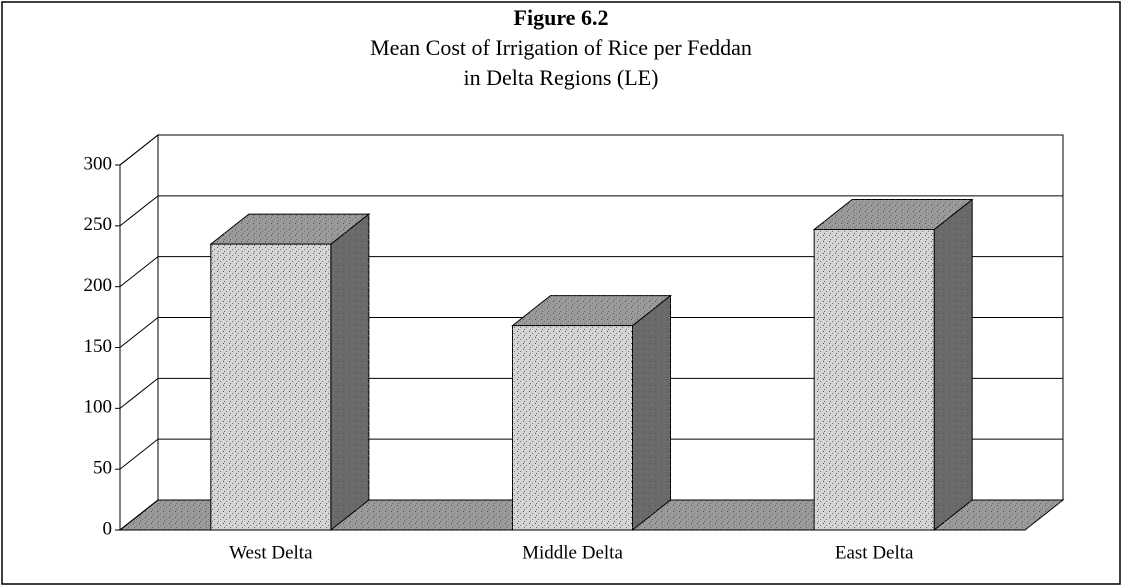  What do you see at coordinates (98, 346) in the screenshot?
I see `y-tick-label: 150` at bounding box center [98, 346].